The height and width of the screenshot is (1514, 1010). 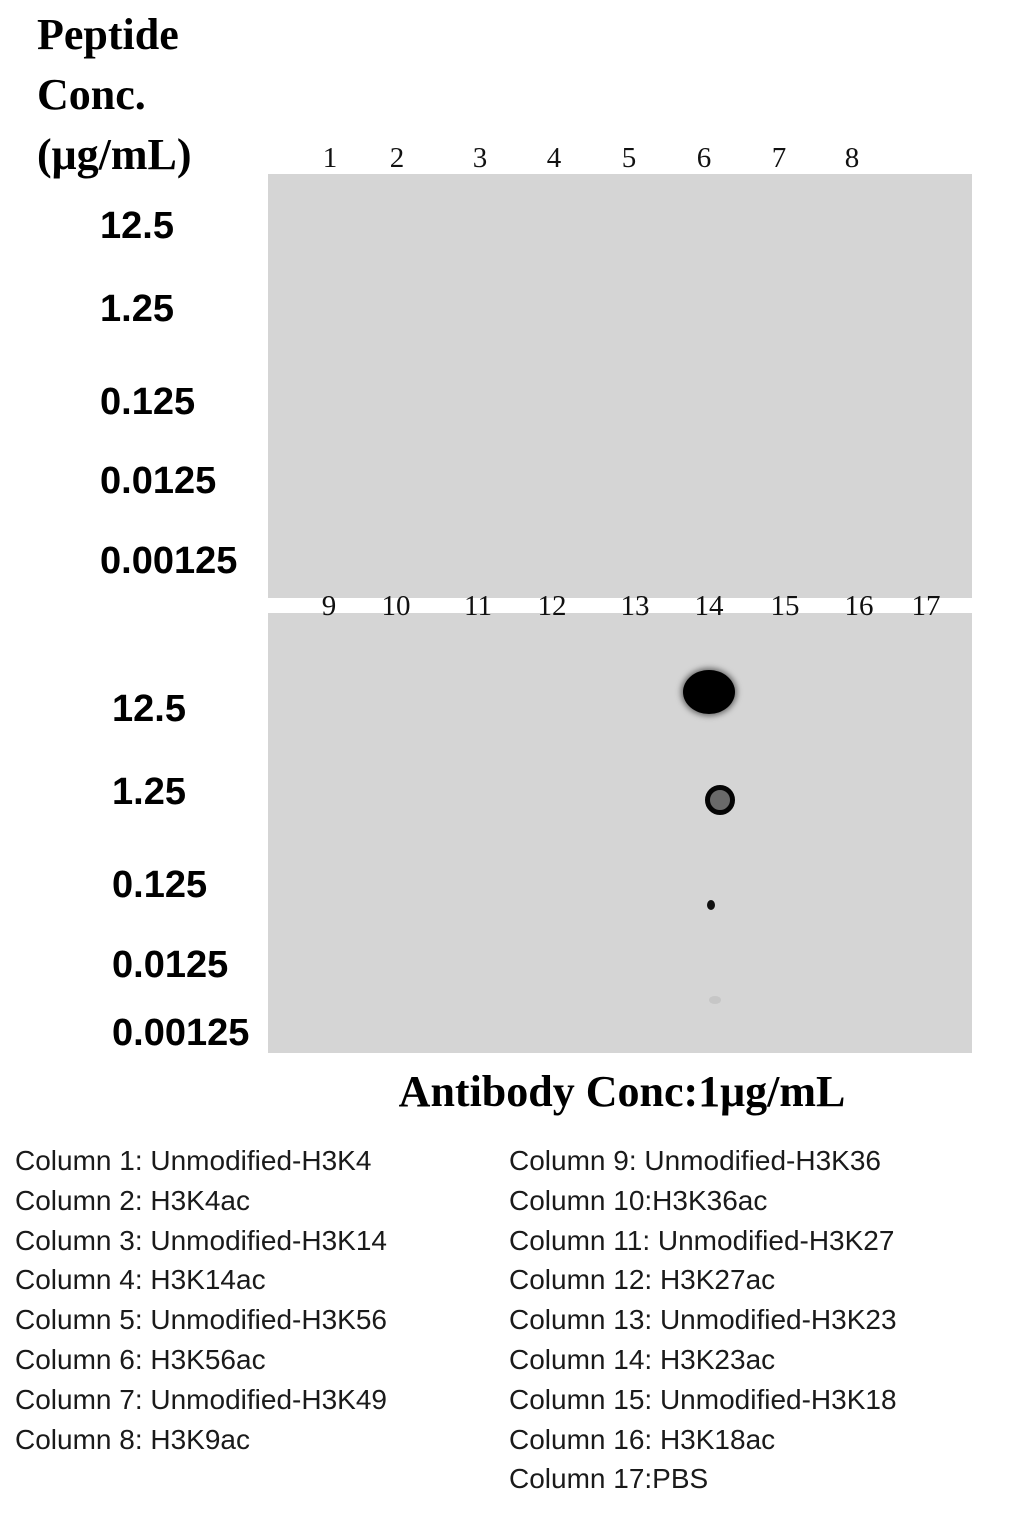 I want to click on legend-item: Column 15: Unmodified-H3K18, so click(x=703, y=1399).